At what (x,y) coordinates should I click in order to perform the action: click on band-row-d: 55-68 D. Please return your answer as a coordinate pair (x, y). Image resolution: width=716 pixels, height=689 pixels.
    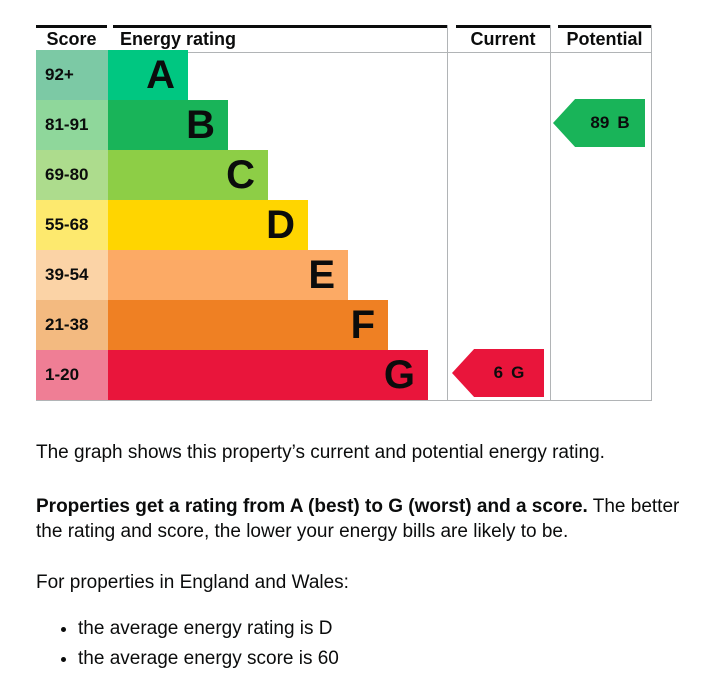
    Looking at the image, I should click on (172, 225).